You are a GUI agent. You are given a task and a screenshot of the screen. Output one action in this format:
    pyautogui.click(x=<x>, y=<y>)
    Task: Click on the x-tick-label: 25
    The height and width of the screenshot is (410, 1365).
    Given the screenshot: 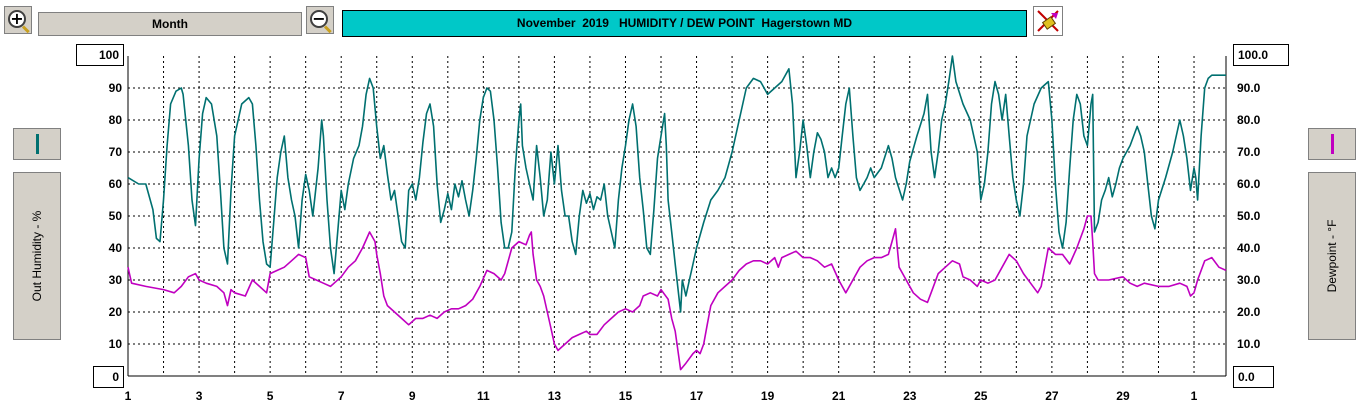 What is the action you would take?
    pyautogui.click(x=981, y=396)
    